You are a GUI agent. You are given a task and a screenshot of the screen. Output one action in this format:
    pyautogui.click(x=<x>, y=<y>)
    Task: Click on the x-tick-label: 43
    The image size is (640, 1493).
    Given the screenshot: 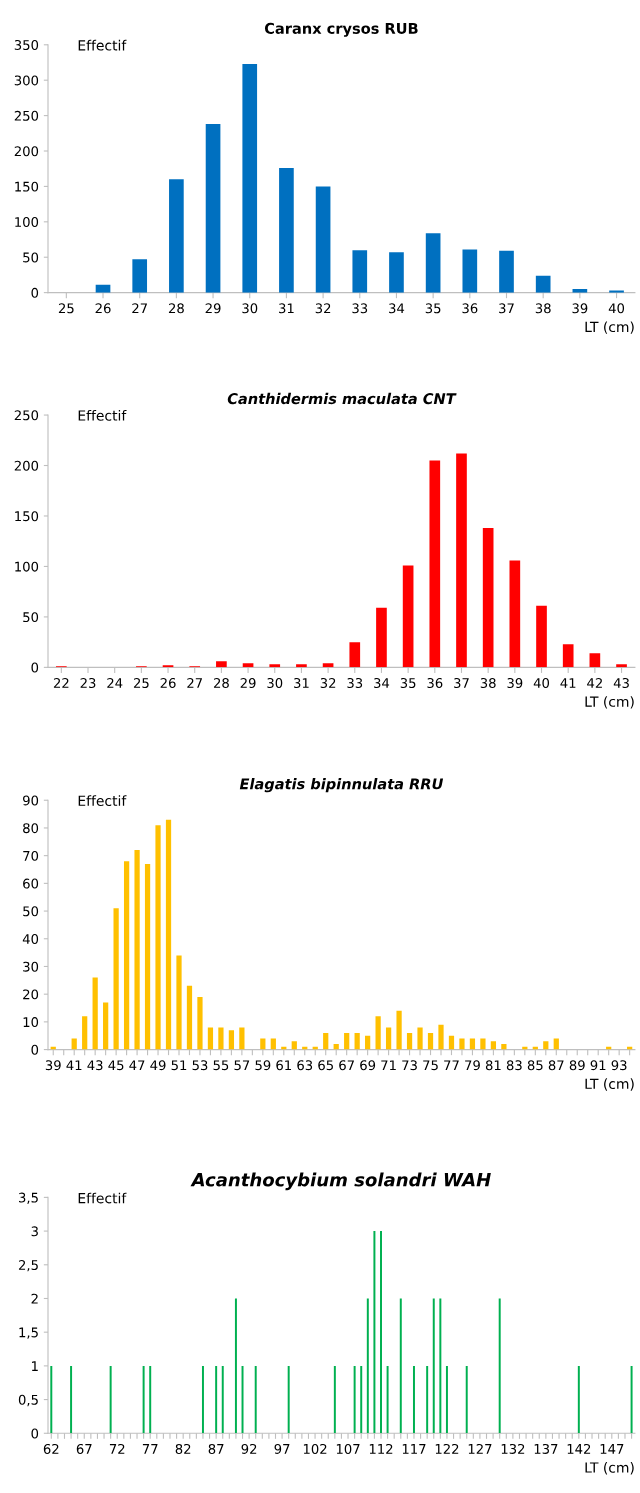 What is the action you would take?
    pyautogui.click(x=621, y=683)
    